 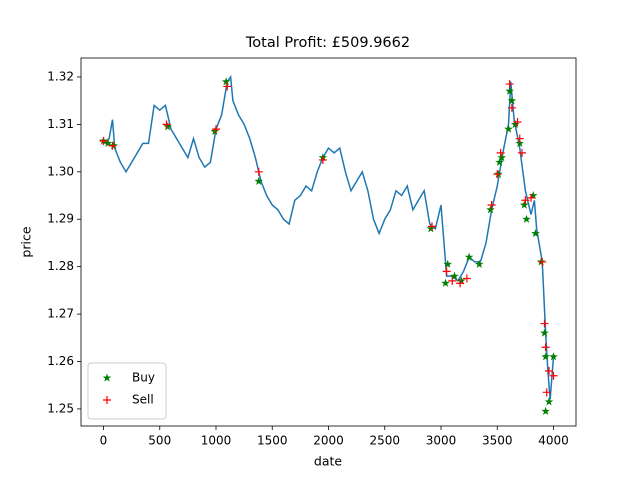 What do you see at coordinates (127, 391) in the screenshot?
I see `legend: Buy Sell` at bounding box center [127, 391].